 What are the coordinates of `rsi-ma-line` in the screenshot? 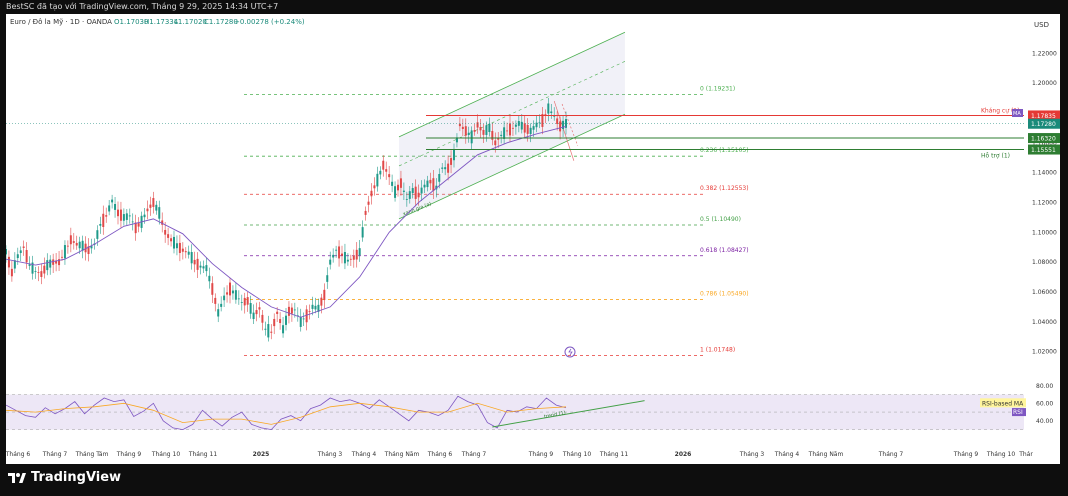 It's located at (286, 413).